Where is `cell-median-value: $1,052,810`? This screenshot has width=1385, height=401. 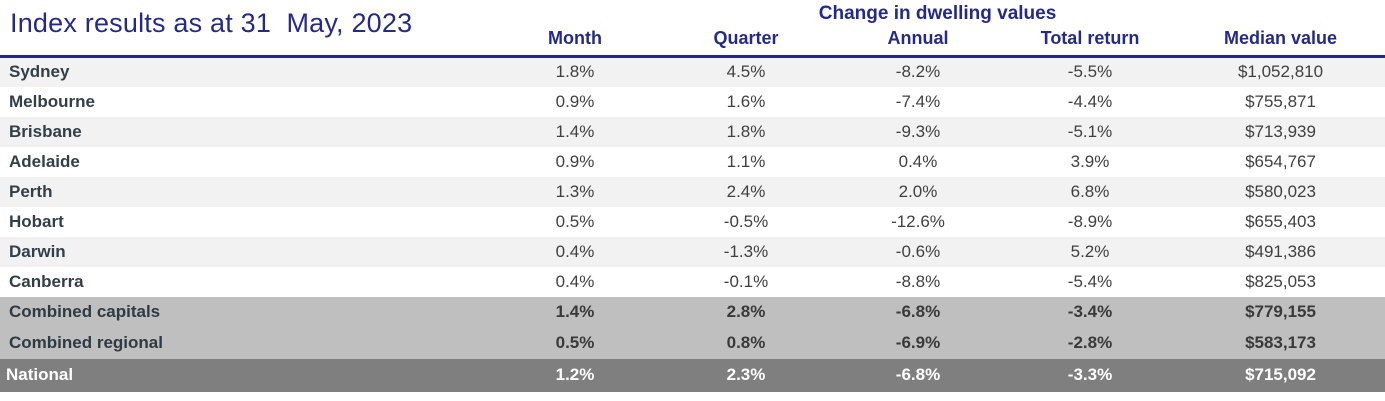 cell-median-value: $1,052,810 is located at coordinates (1280, 72).